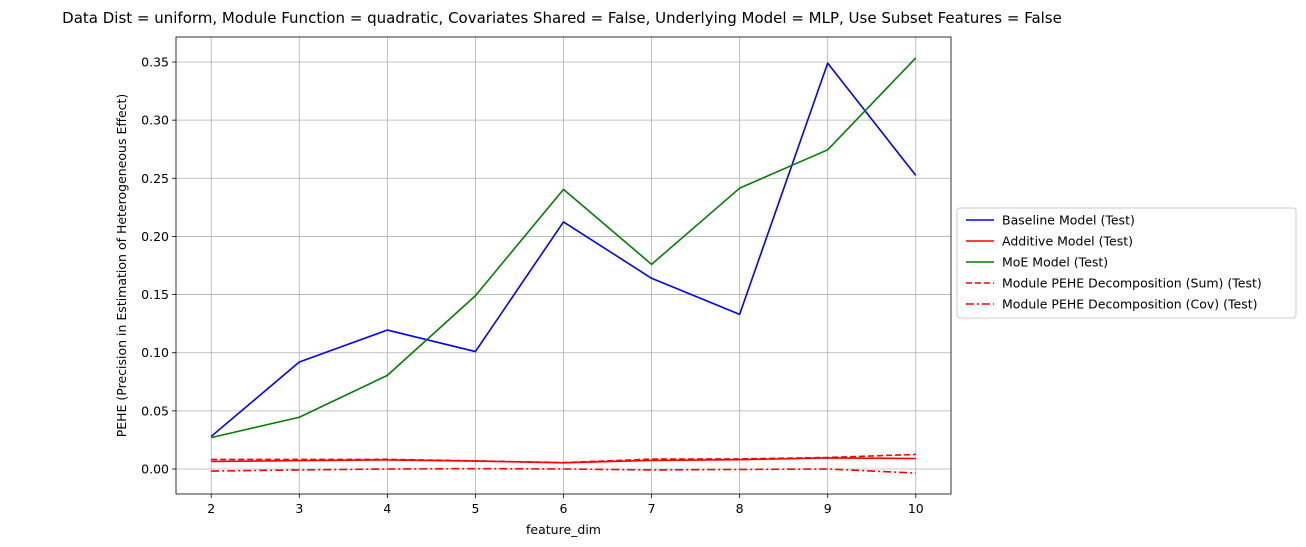 The width and height of the screenshot is (1306, 547). Describe the element at coordinates (1055, 262) in the screenshot. I see `legend-label-2: MoE Model (Test)` at that location.